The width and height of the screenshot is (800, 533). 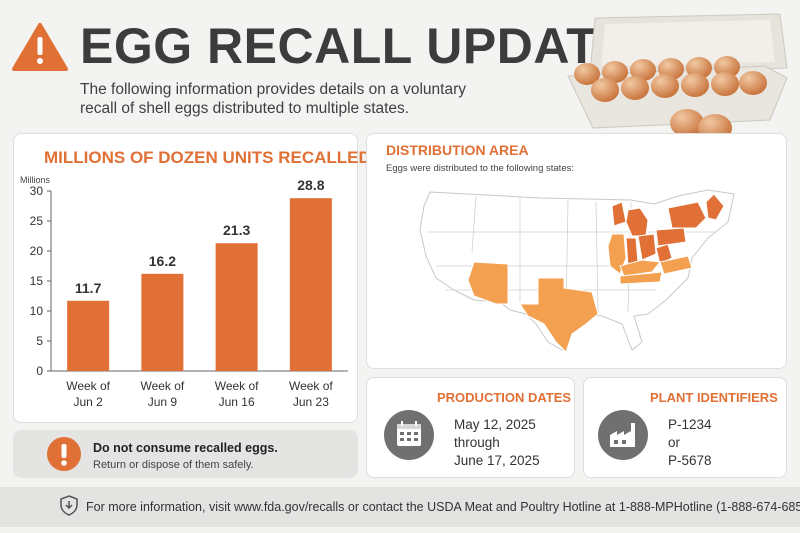 I want to click on state-wisconsin, so click(x=619, y=214).